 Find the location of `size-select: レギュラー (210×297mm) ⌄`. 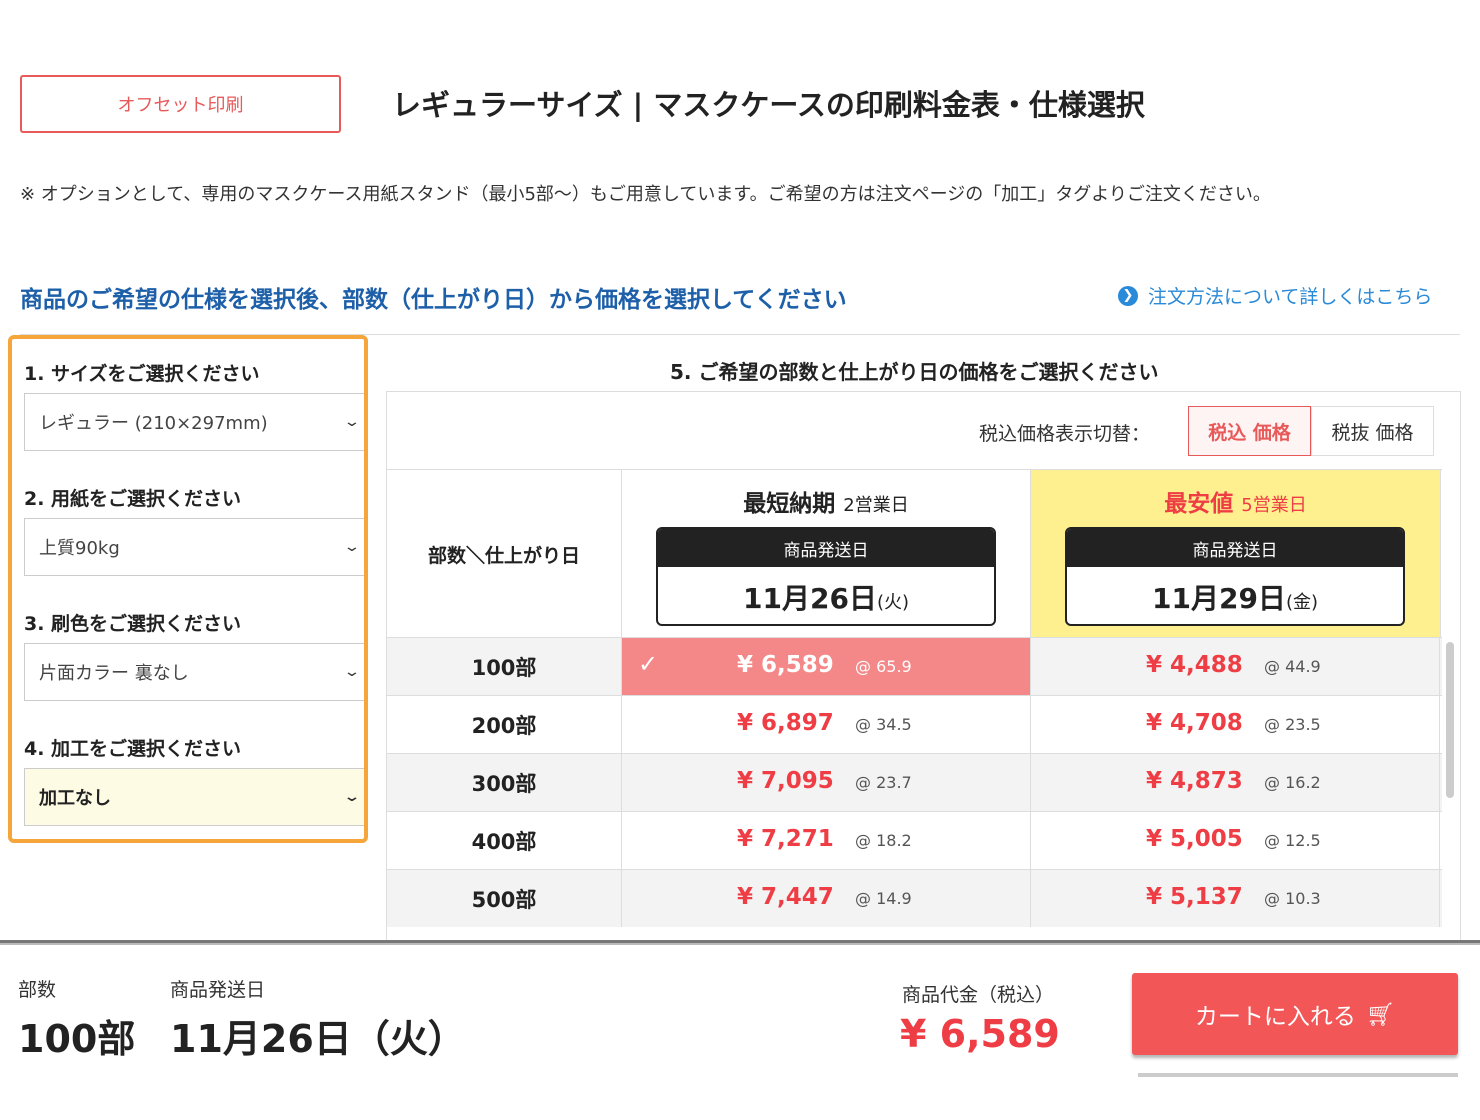

size-select: レギュラー (210×297mm) ⌄ is located at coordinates (194, 422).